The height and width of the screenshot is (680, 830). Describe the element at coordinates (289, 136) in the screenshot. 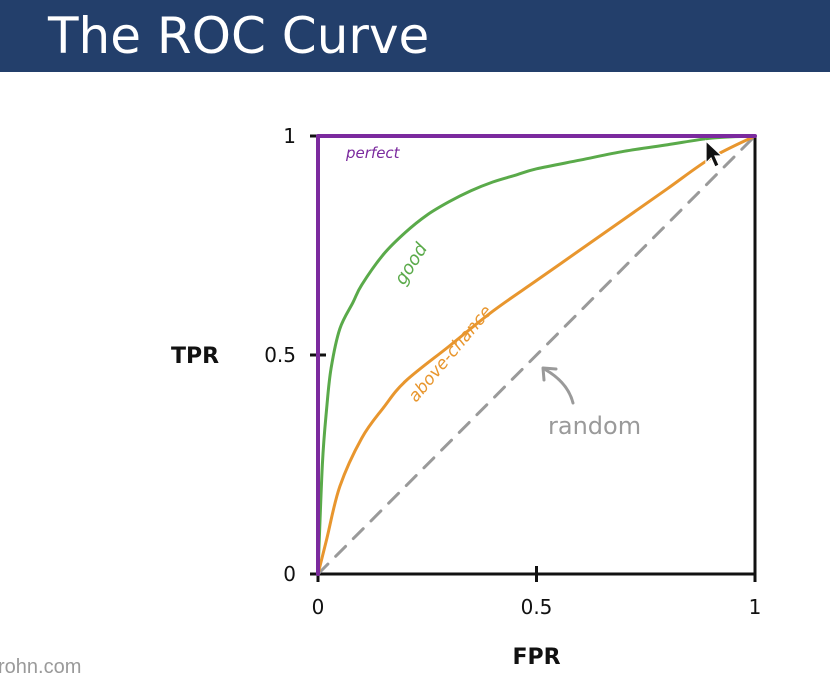

I see `y-tick-label: 1` at that location.